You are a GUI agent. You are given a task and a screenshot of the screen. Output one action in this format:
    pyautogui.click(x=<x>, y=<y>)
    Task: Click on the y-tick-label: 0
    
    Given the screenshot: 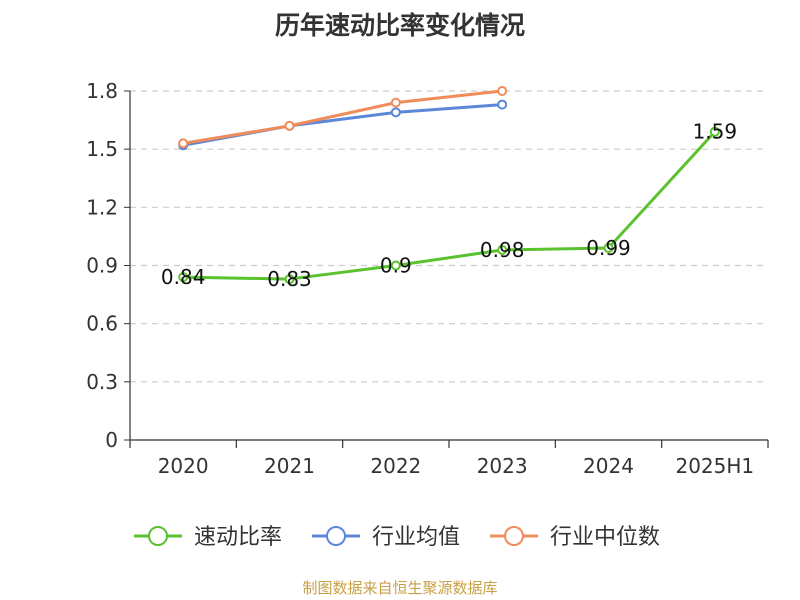 What is the action you would take?
    pyautogui.click(x=111, y=440)
    